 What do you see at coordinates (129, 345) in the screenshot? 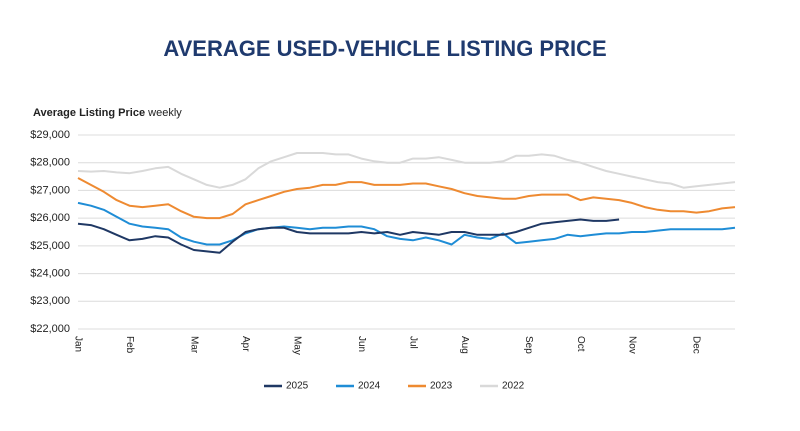
I see `x-tick-label: Feb` at bounding box center [129, 345].